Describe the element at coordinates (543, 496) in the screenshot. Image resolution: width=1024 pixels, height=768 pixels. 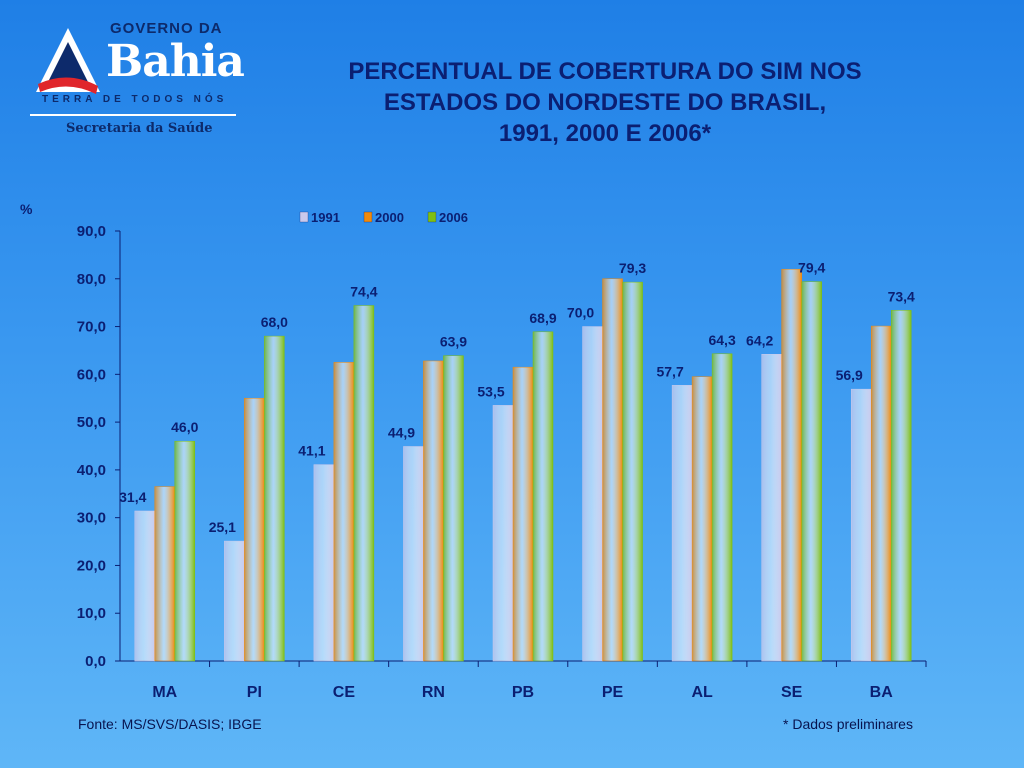
I see `bar-2006-PB` at that location.